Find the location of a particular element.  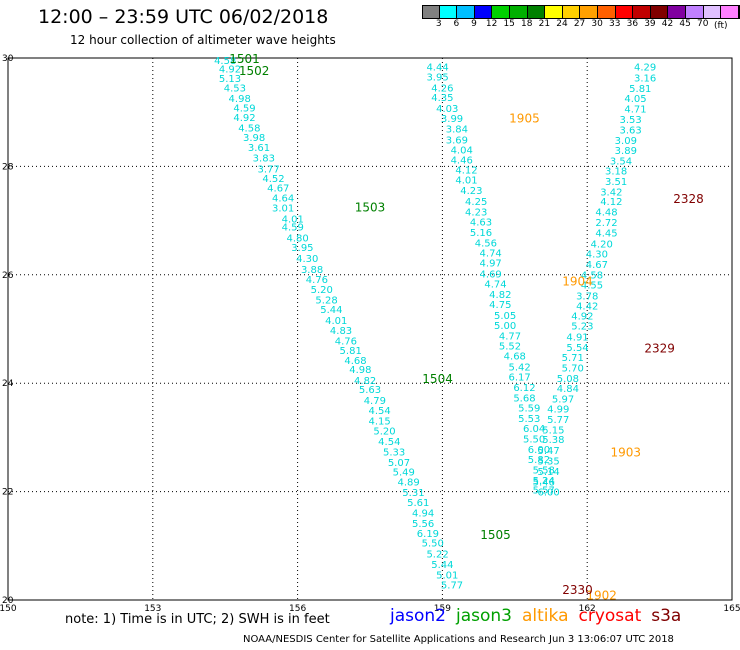

satellite-legend: jason2 jason3 altika cryosat s3a is located at coordinates (540, 616).